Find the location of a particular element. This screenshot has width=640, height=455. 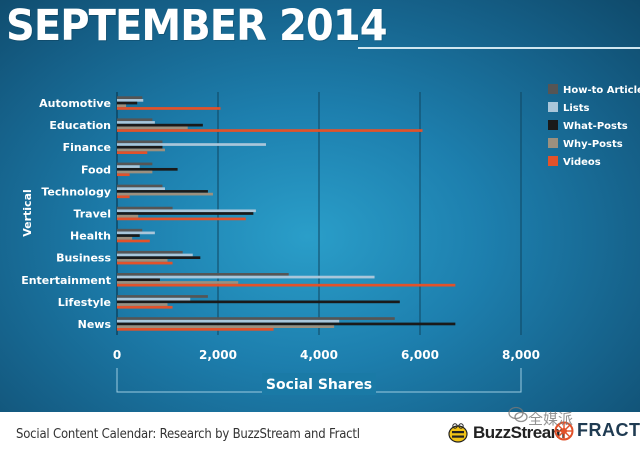

legend-label: Lists is located at coordinates (576, 108).